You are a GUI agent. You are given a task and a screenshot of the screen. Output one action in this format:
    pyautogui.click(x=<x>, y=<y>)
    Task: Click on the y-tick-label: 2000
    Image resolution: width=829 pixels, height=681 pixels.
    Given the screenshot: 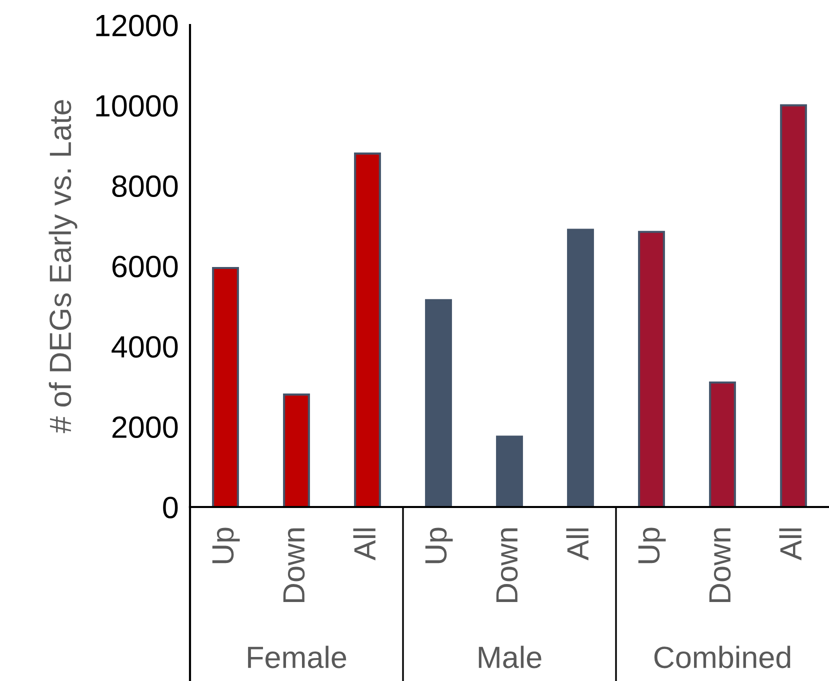 What is the action you would take?
    pyautogui.click(x=145, y=427)
    